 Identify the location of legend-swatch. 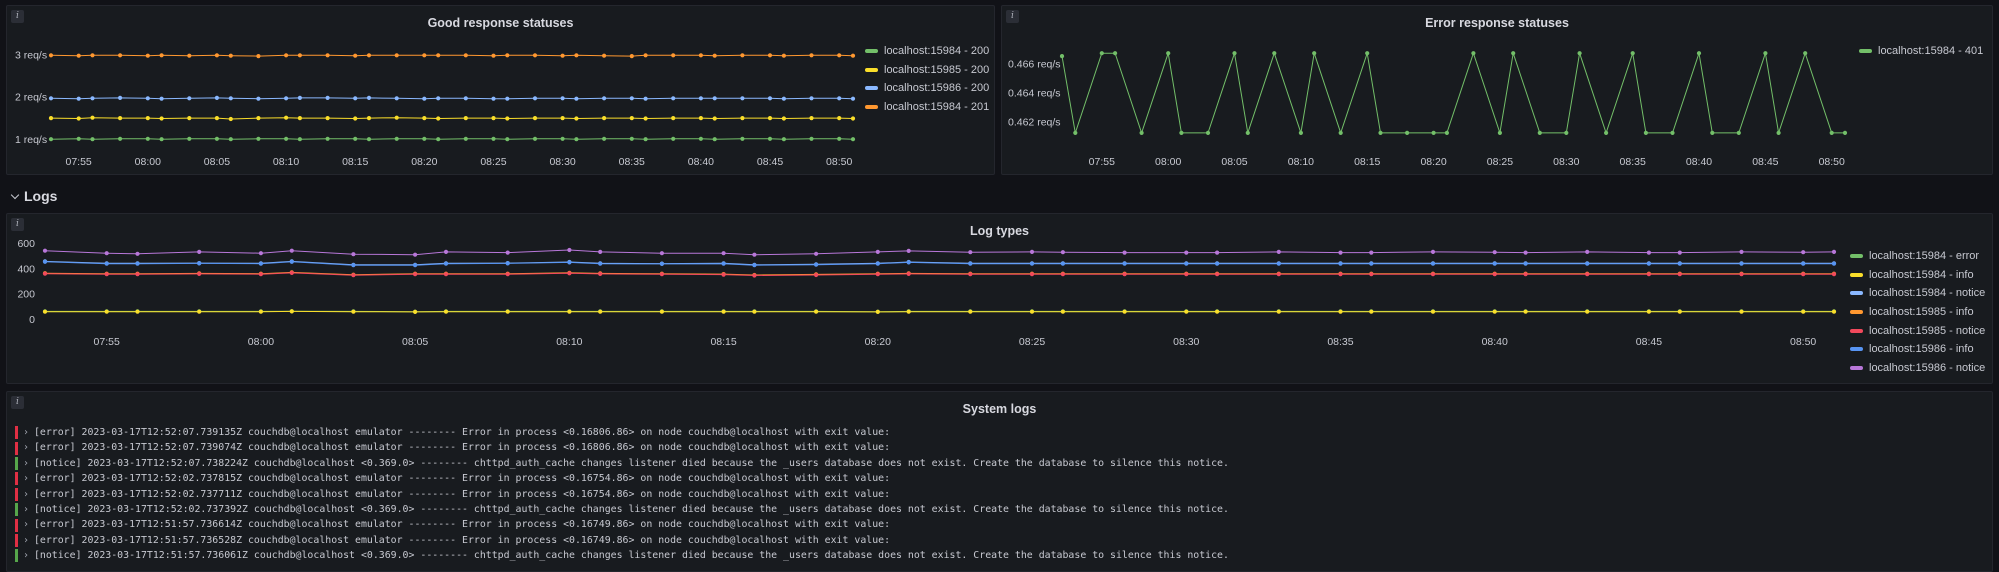
(1856, 330).